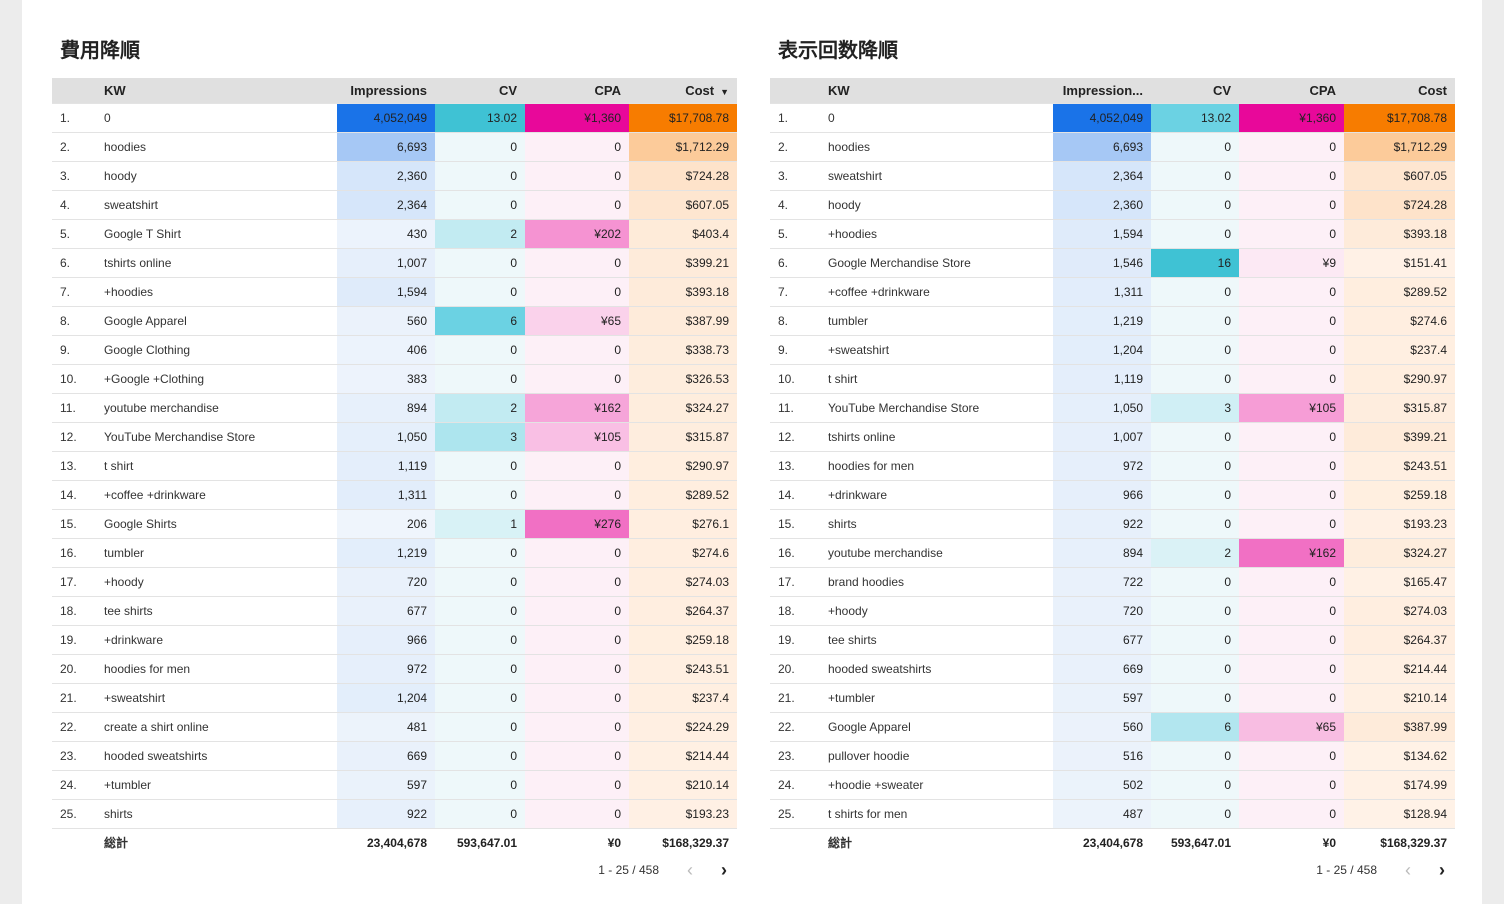 The image size is (1504, 904). Describe the element at coordinates (386, 91) in the screenshot. I see `header-impressions: Impressions` at that location.